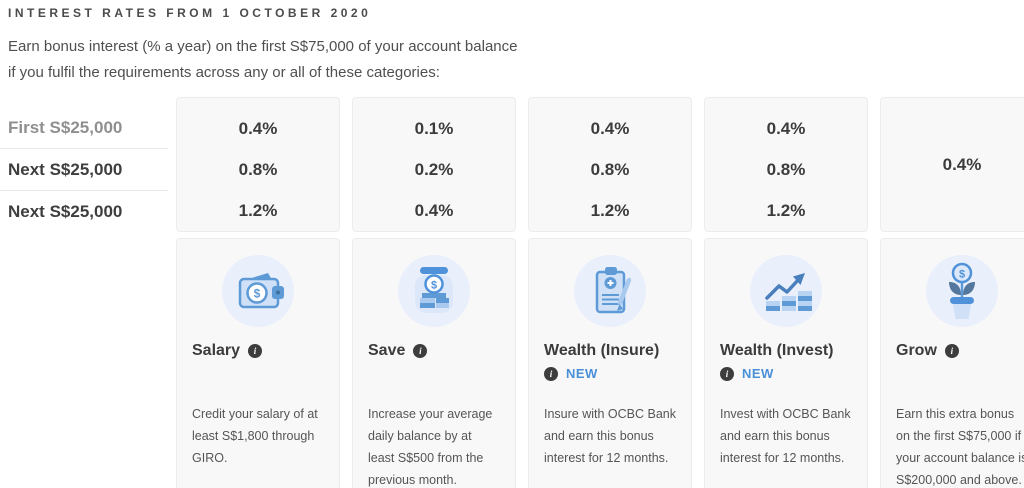  What do you see at coordinates (216, 350) in the screenshot?
I see `category-name: Salary` at bounding box center [216, 350].